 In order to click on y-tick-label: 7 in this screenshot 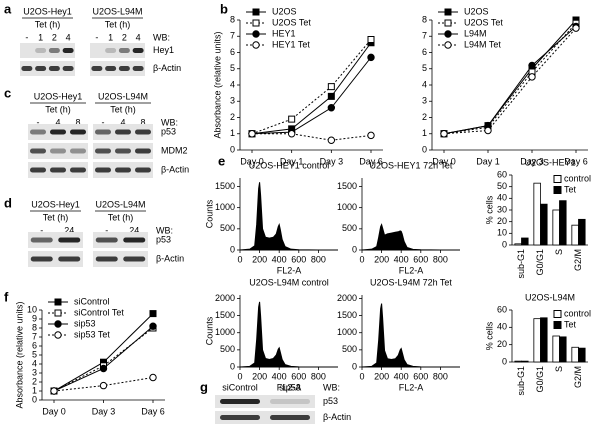, I will do `click(34, 336)`.